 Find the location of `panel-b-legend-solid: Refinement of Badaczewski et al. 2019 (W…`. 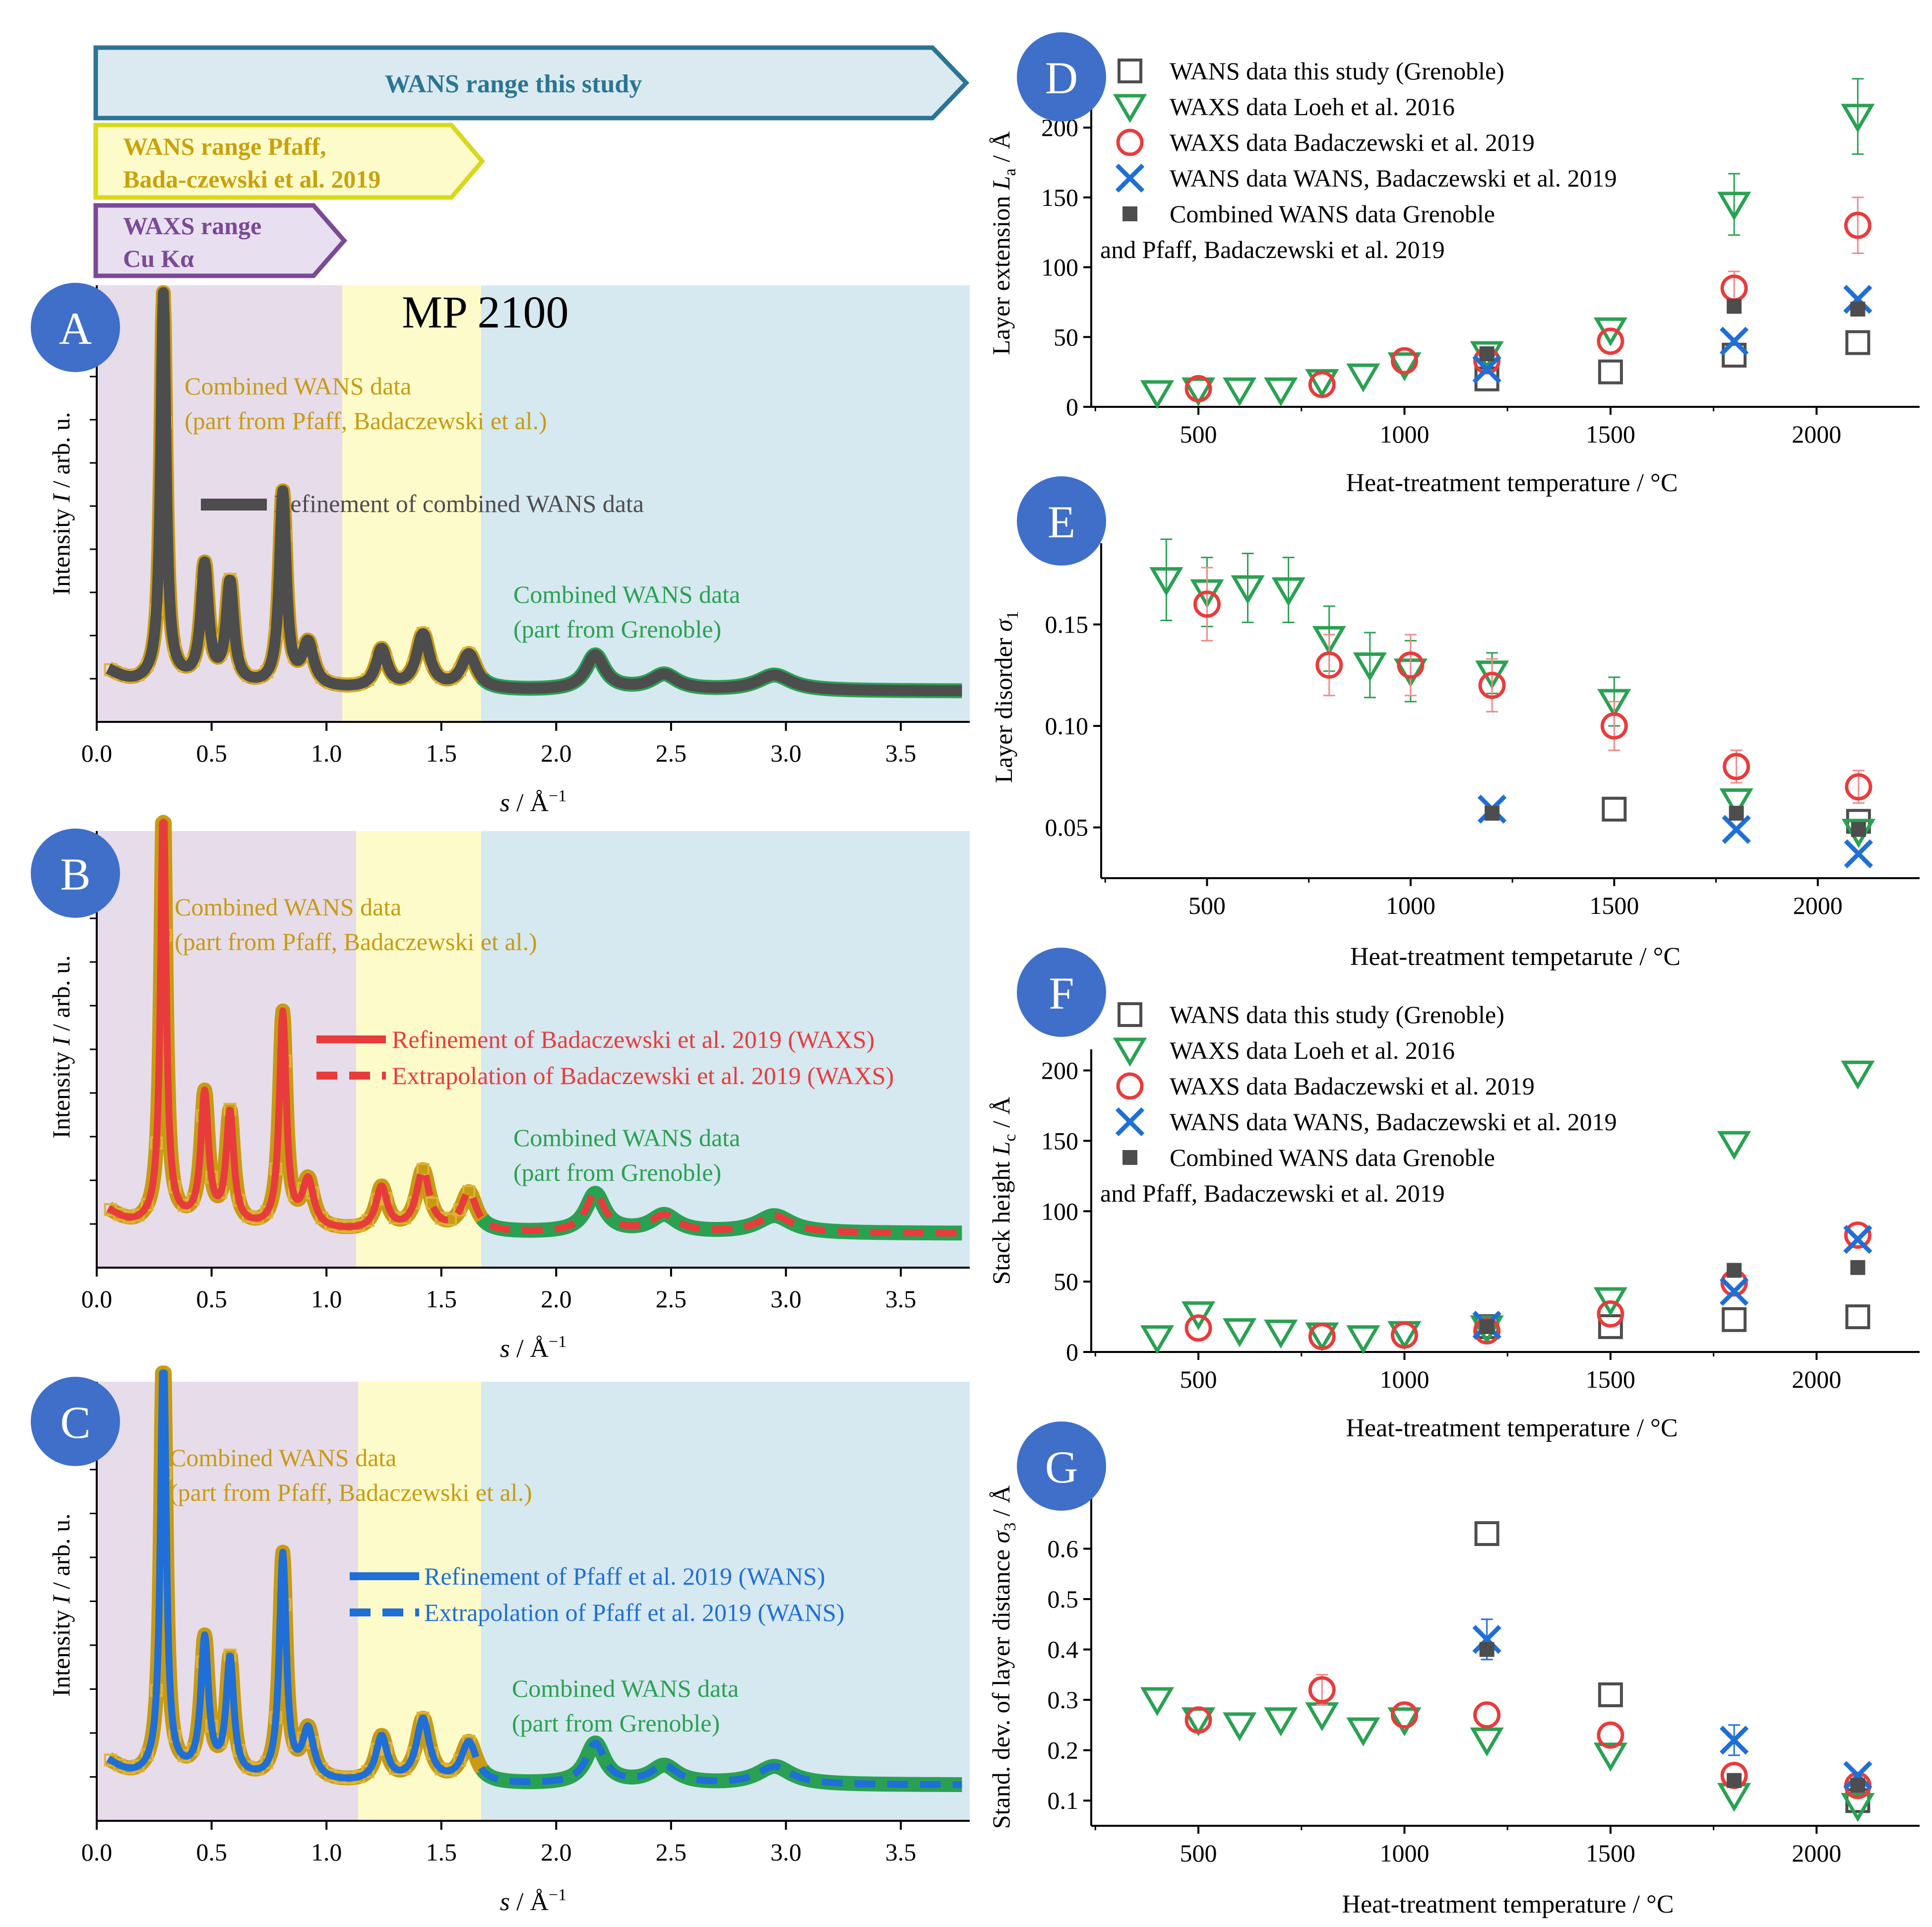

panel-b-legend-solid: Refinement of Badaczewski et al. 2019 (W… is located at coordinates (633, 1039).